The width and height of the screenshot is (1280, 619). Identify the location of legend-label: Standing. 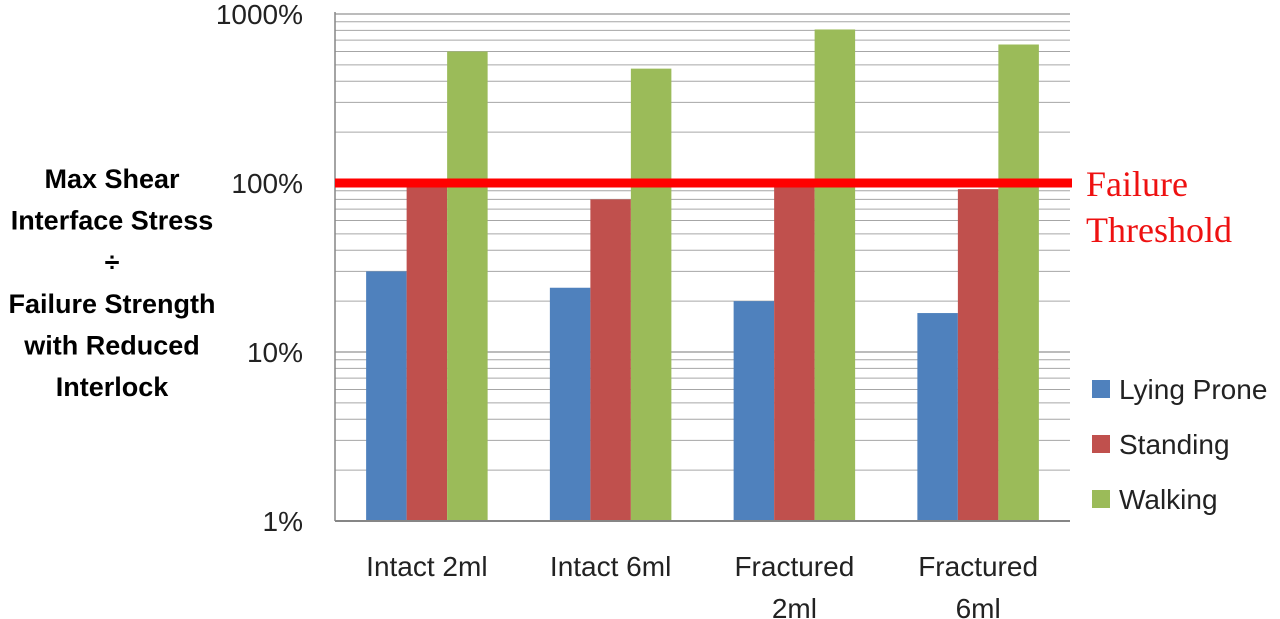
(1174, 444).